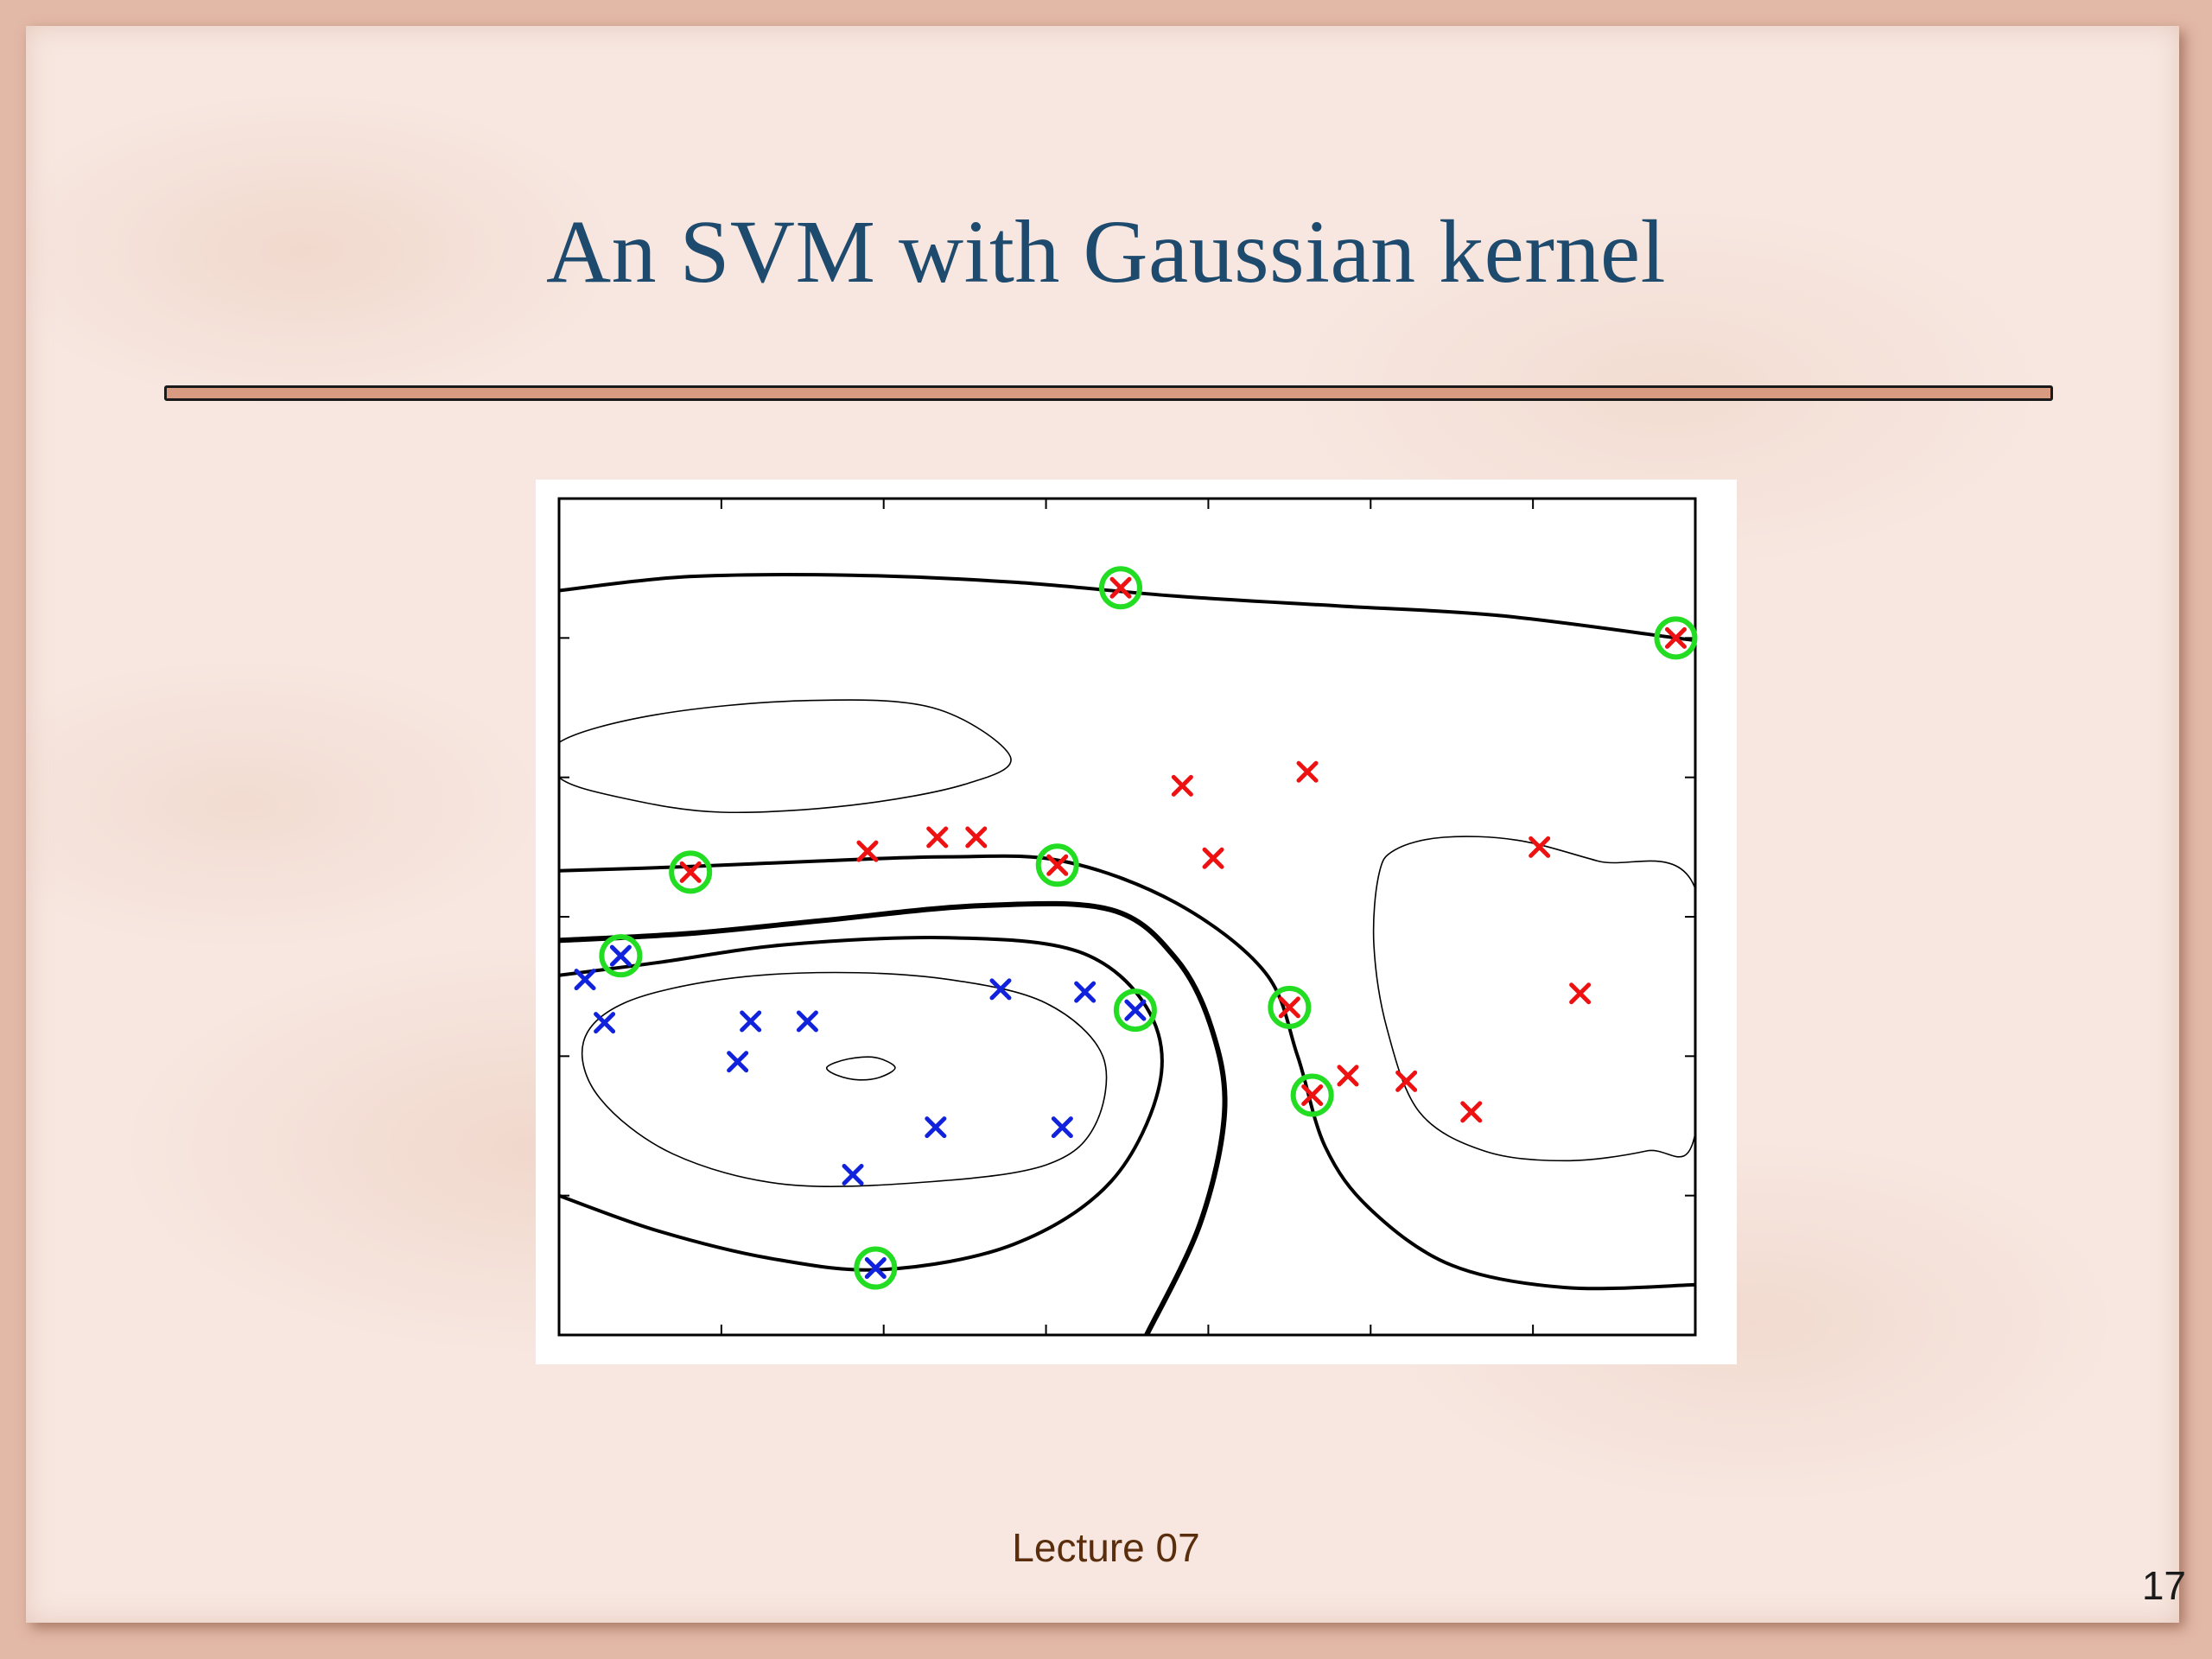  I want to click on slide-title: An SVM with Gaussian kernel, so click(1106, 252).